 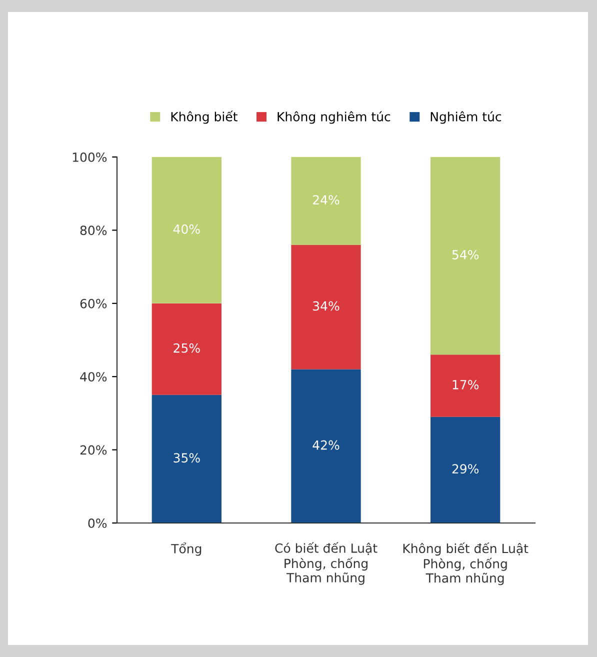 What do you see at coordinates (465, 564) in the screenshot?
I see `x-tick-label: Không biết đến Luật Phòng, chống Tham nhũng` at bounding box center [465, 564].